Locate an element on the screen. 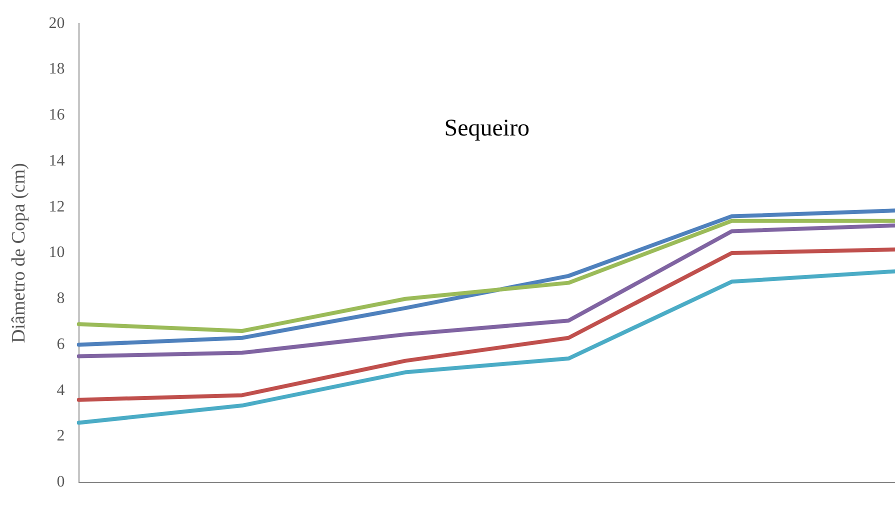 The height and width of the screenshot is (506, 895). y-tick-label: 20 is located at coordinates (56, 23).